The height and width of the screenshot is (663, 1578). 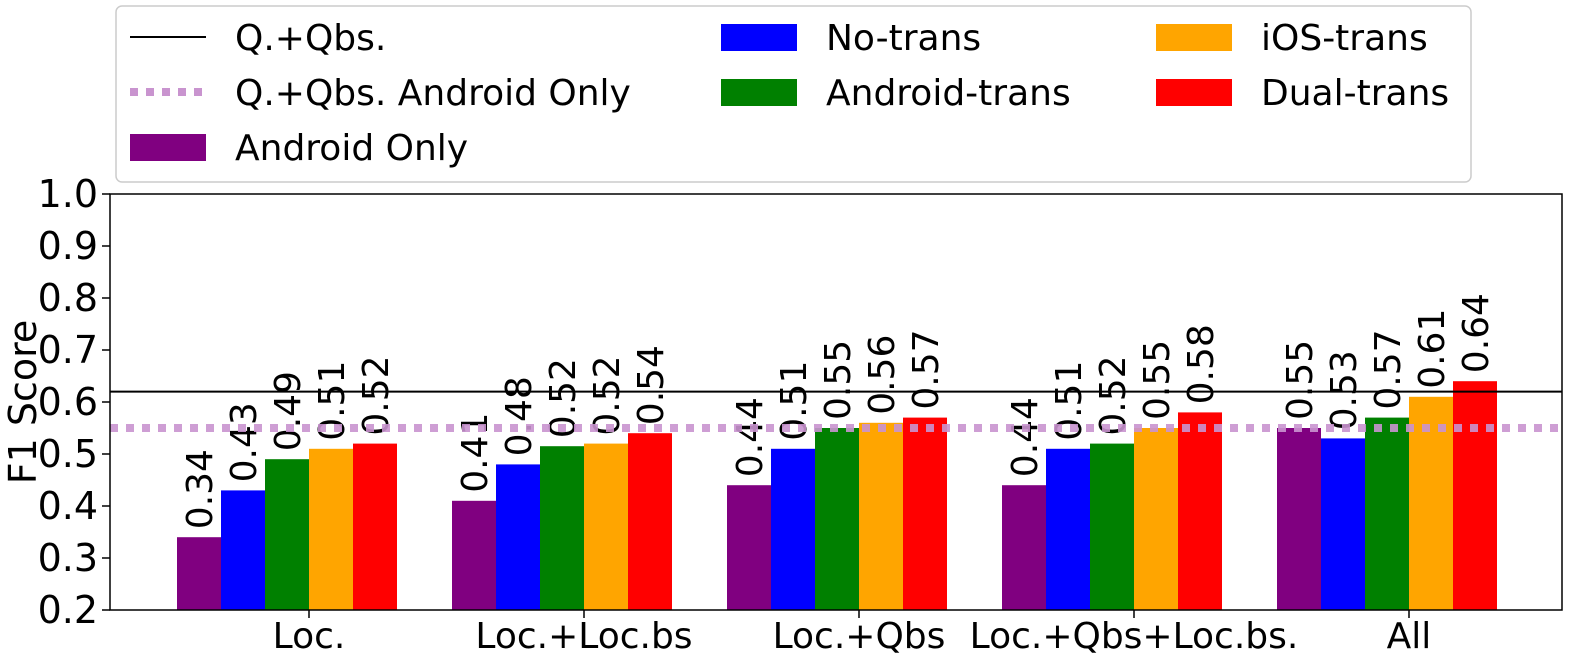 I want to click on y-tick-label: 0.7, so click(x=68, y=350).